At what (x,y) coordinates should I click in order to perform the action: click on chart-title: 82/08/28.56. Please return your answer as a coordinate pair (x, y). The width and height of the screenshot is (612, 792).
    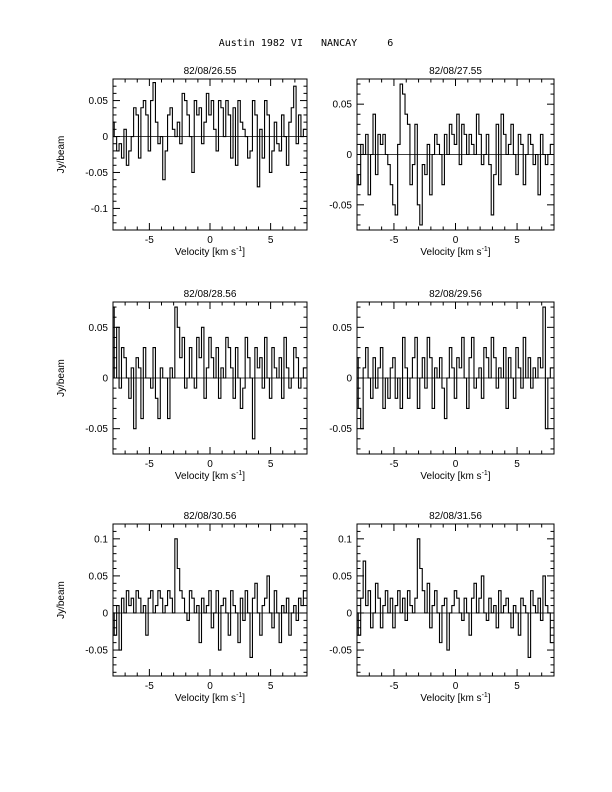
    Looking at the image, I should click on (210, 294).